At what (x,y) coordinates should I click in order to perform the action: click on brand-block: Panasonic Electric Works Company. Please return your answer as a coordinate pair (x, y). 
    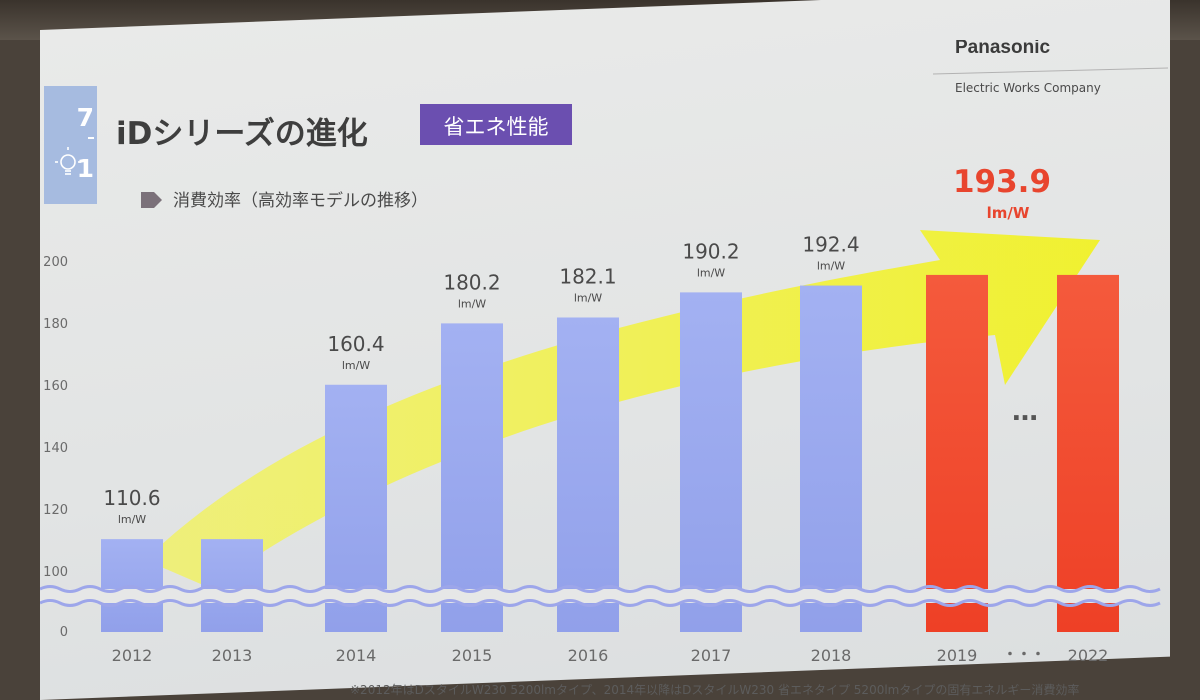
    Looking at the image, I should click on (1050, 67).